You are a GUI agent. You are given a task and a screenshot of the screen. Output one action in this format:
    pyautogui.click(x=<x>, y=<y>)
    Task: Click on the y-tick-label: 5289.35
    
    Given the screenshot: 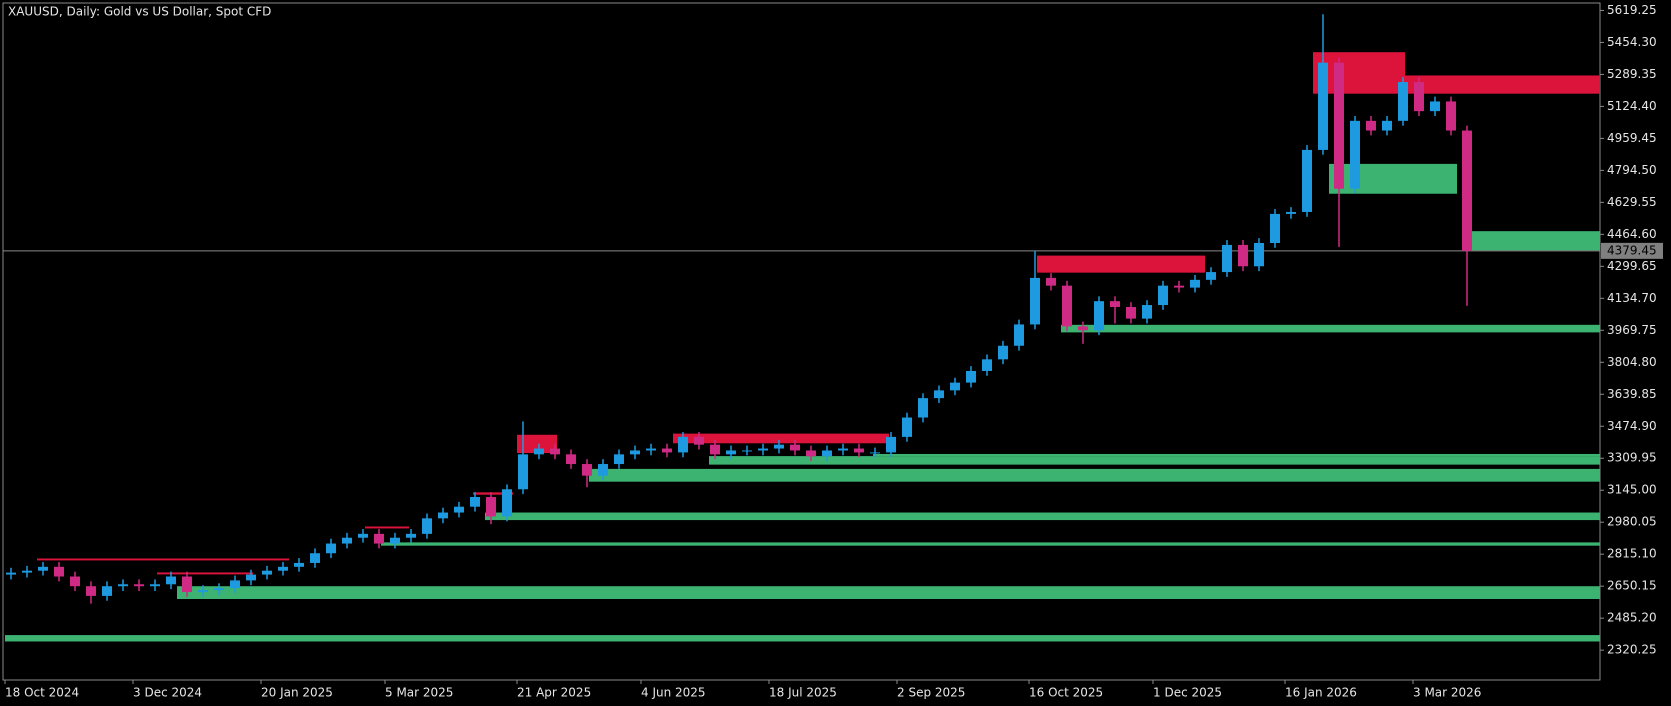 What is the action you would take?
    pyautogui.click(x=1632, y=74)
    